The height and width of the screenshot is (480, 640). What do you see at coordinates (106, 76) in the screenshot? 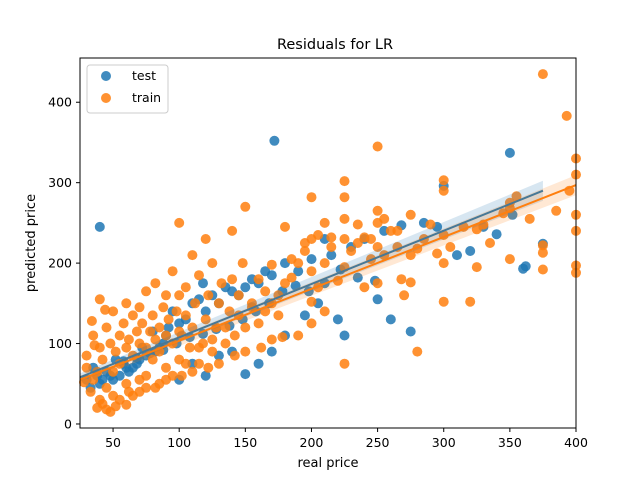
I see `legend-marker-test` at bounding box center [106, 76].